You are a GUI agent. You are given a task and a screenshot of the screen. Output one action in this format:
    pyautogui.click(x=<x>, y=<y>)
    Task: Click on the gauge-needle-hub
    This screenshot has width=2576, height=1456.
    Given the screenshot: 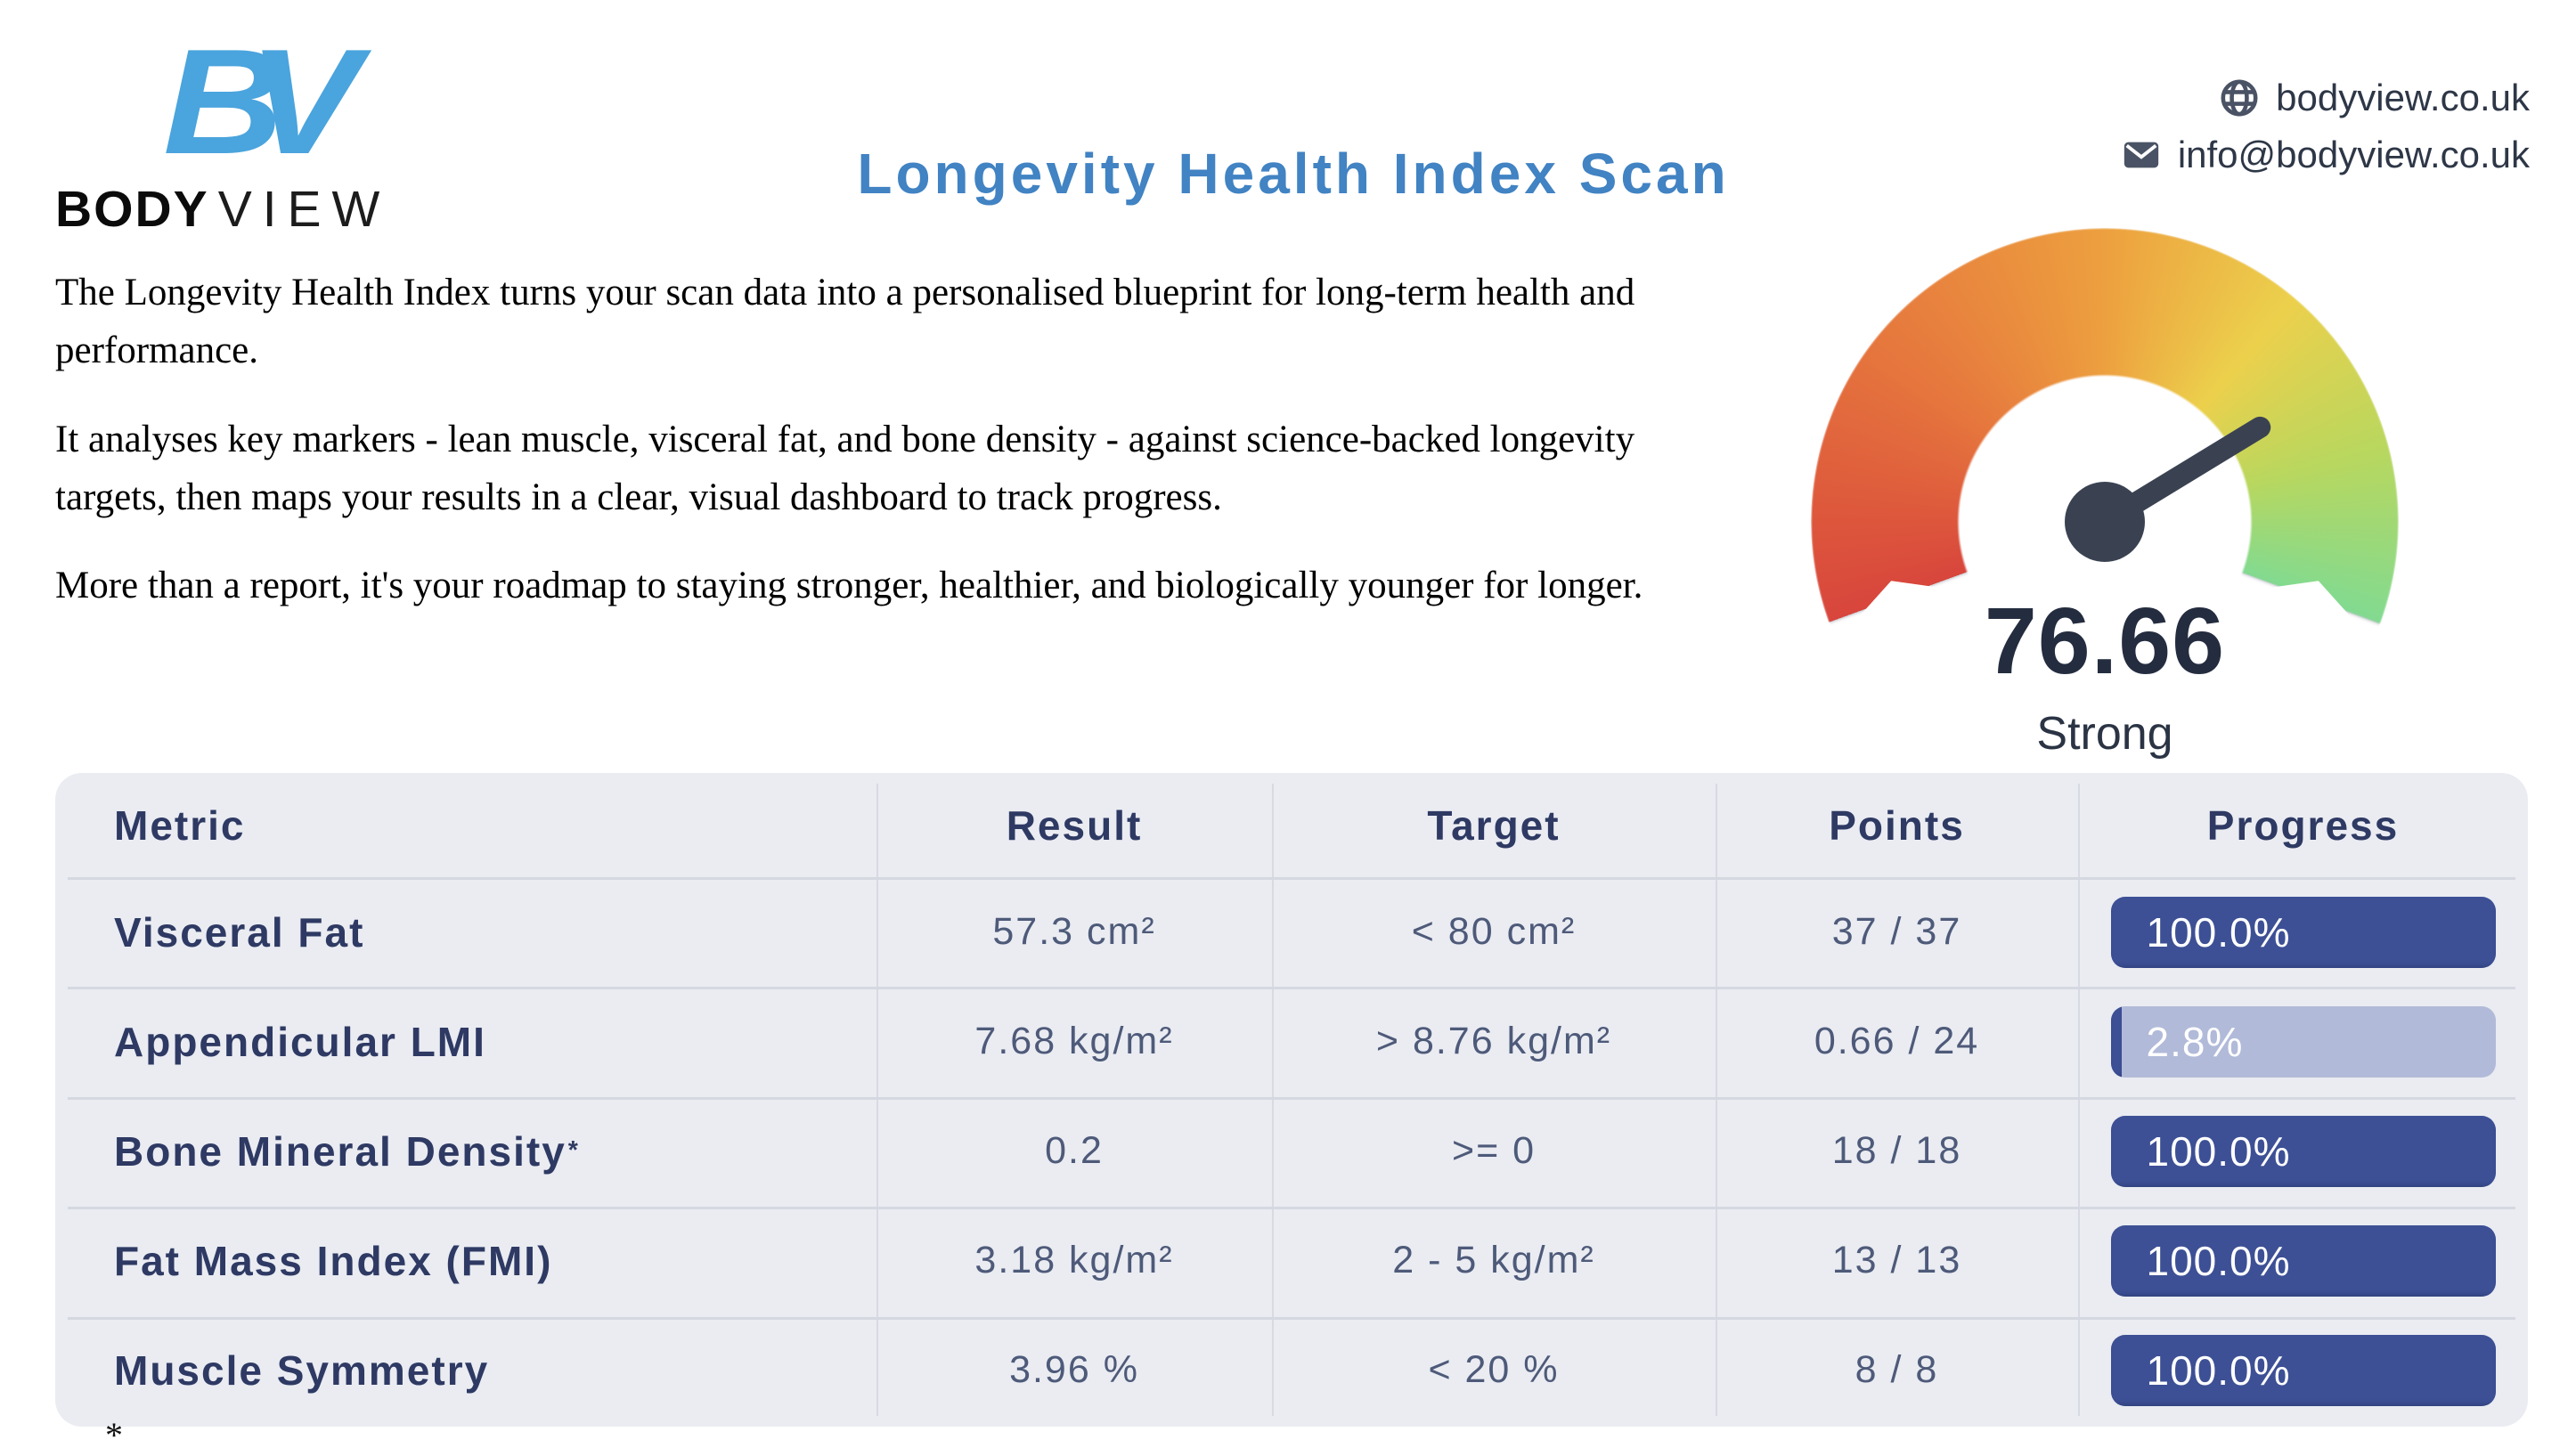 What is the action you would take?
    pyautogui.click(x=2105, y=522)
    